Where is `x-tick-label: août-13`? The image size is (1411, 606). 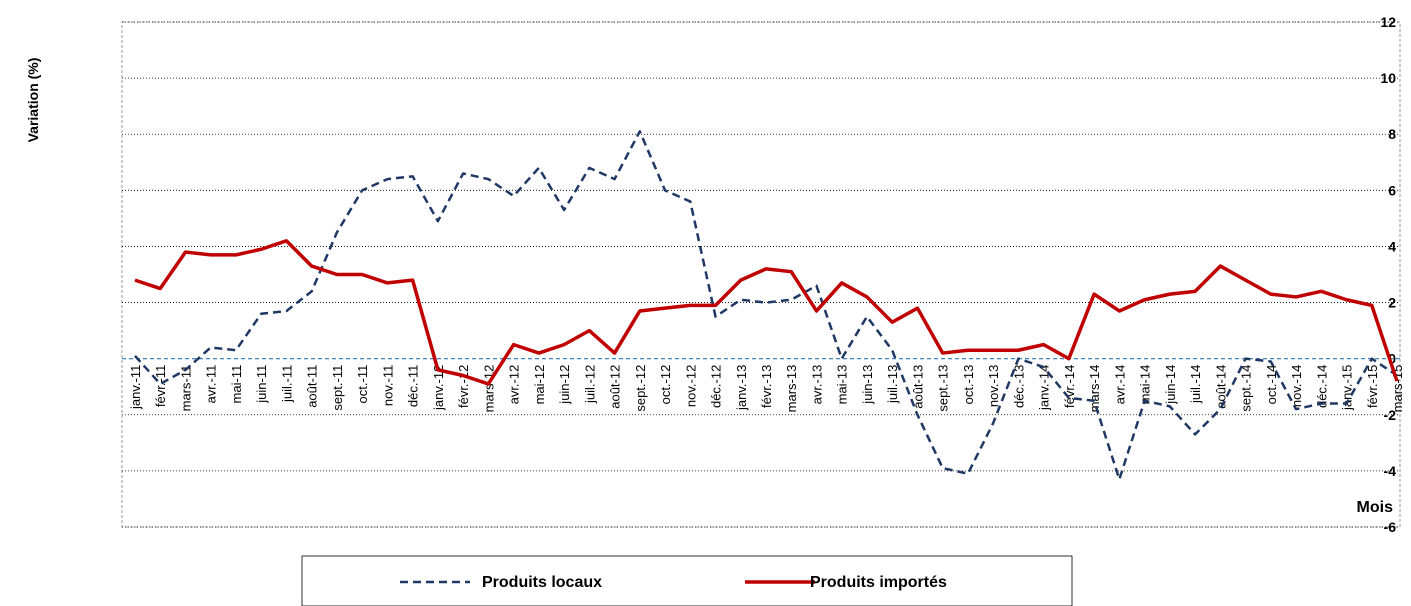
x-tick-label: août-13 is located at coordinates (917, 387).